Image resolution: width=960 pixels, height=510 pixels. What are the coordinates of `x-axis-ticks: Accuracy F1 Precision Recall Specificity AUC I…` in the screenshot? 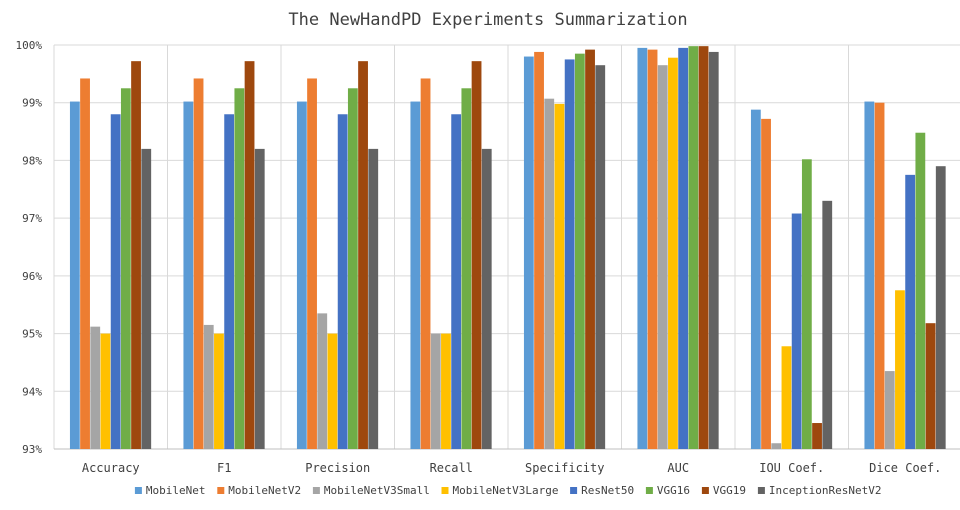 It's located at (512, 468).